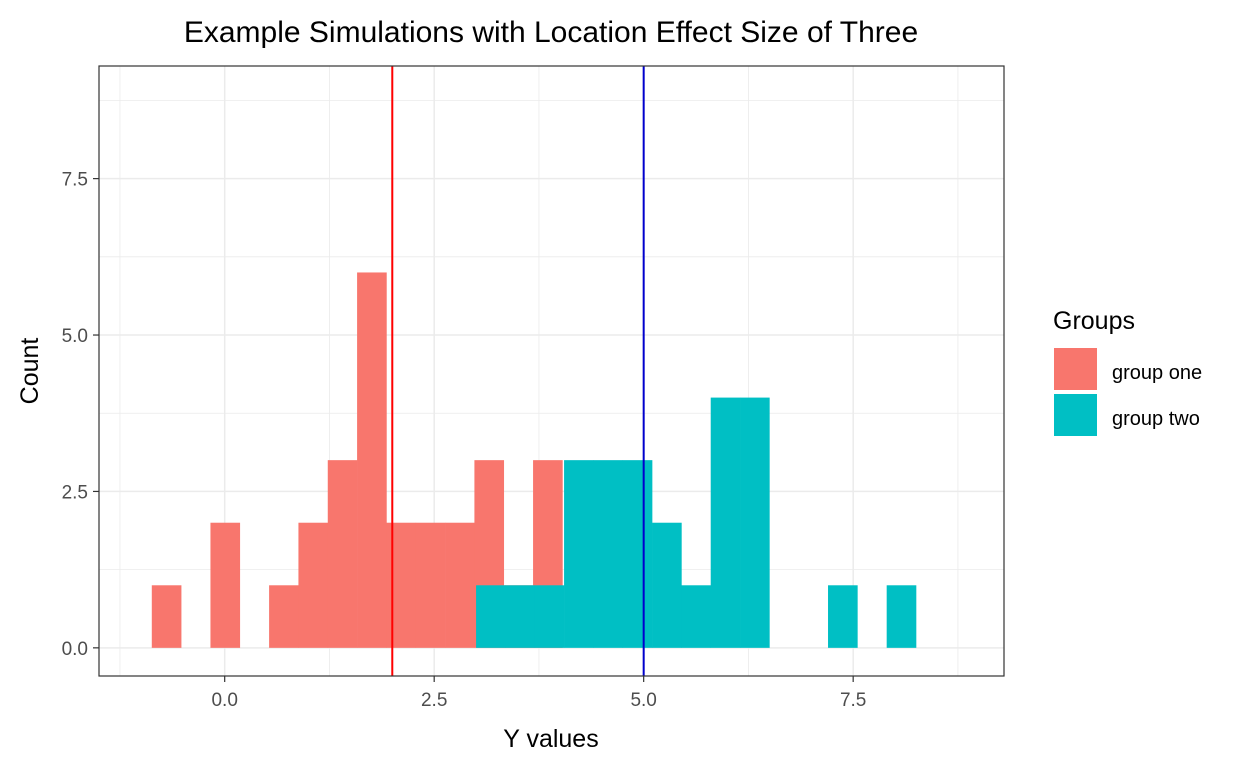 This screenshot has height=768, width=1248. What do you see at coordinates (853, 700) in the screenshot?
I see `x-tick-label: 7.5` at bounding box center [853, 700].